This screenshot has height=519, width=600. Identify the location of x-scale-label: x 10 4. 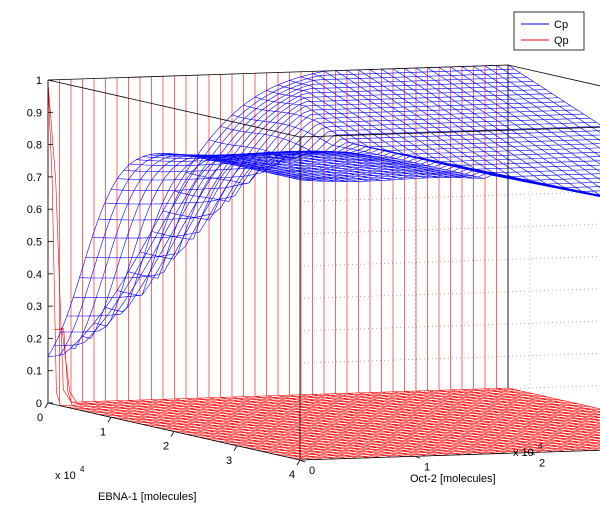
(70, 473).